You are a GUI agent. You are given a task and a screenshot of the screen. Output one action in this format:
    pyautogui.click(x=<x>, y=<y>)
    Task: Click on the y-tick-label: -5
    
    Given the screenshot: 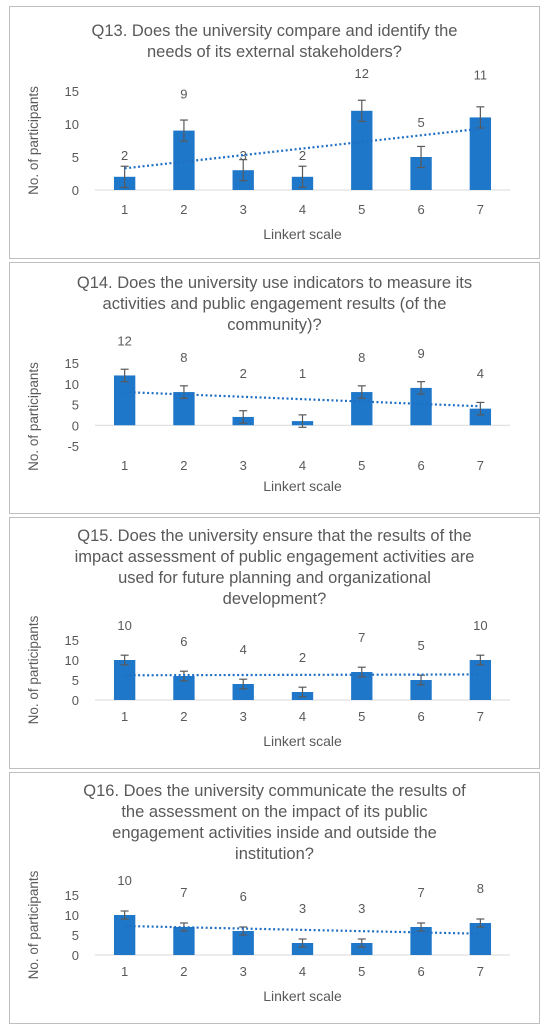 What is the action you would take?
    pyautogui.click(x=73, y=446)
    